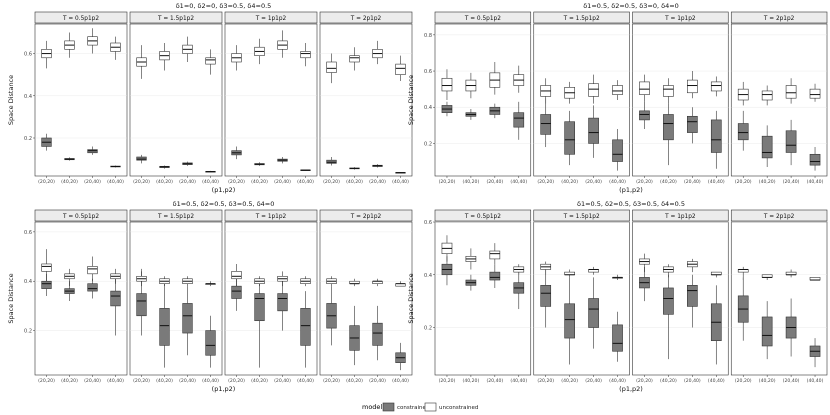 This screenshot has width=830, height=415. I want to click on y-tick-label: 0.6, so click(28, 55).